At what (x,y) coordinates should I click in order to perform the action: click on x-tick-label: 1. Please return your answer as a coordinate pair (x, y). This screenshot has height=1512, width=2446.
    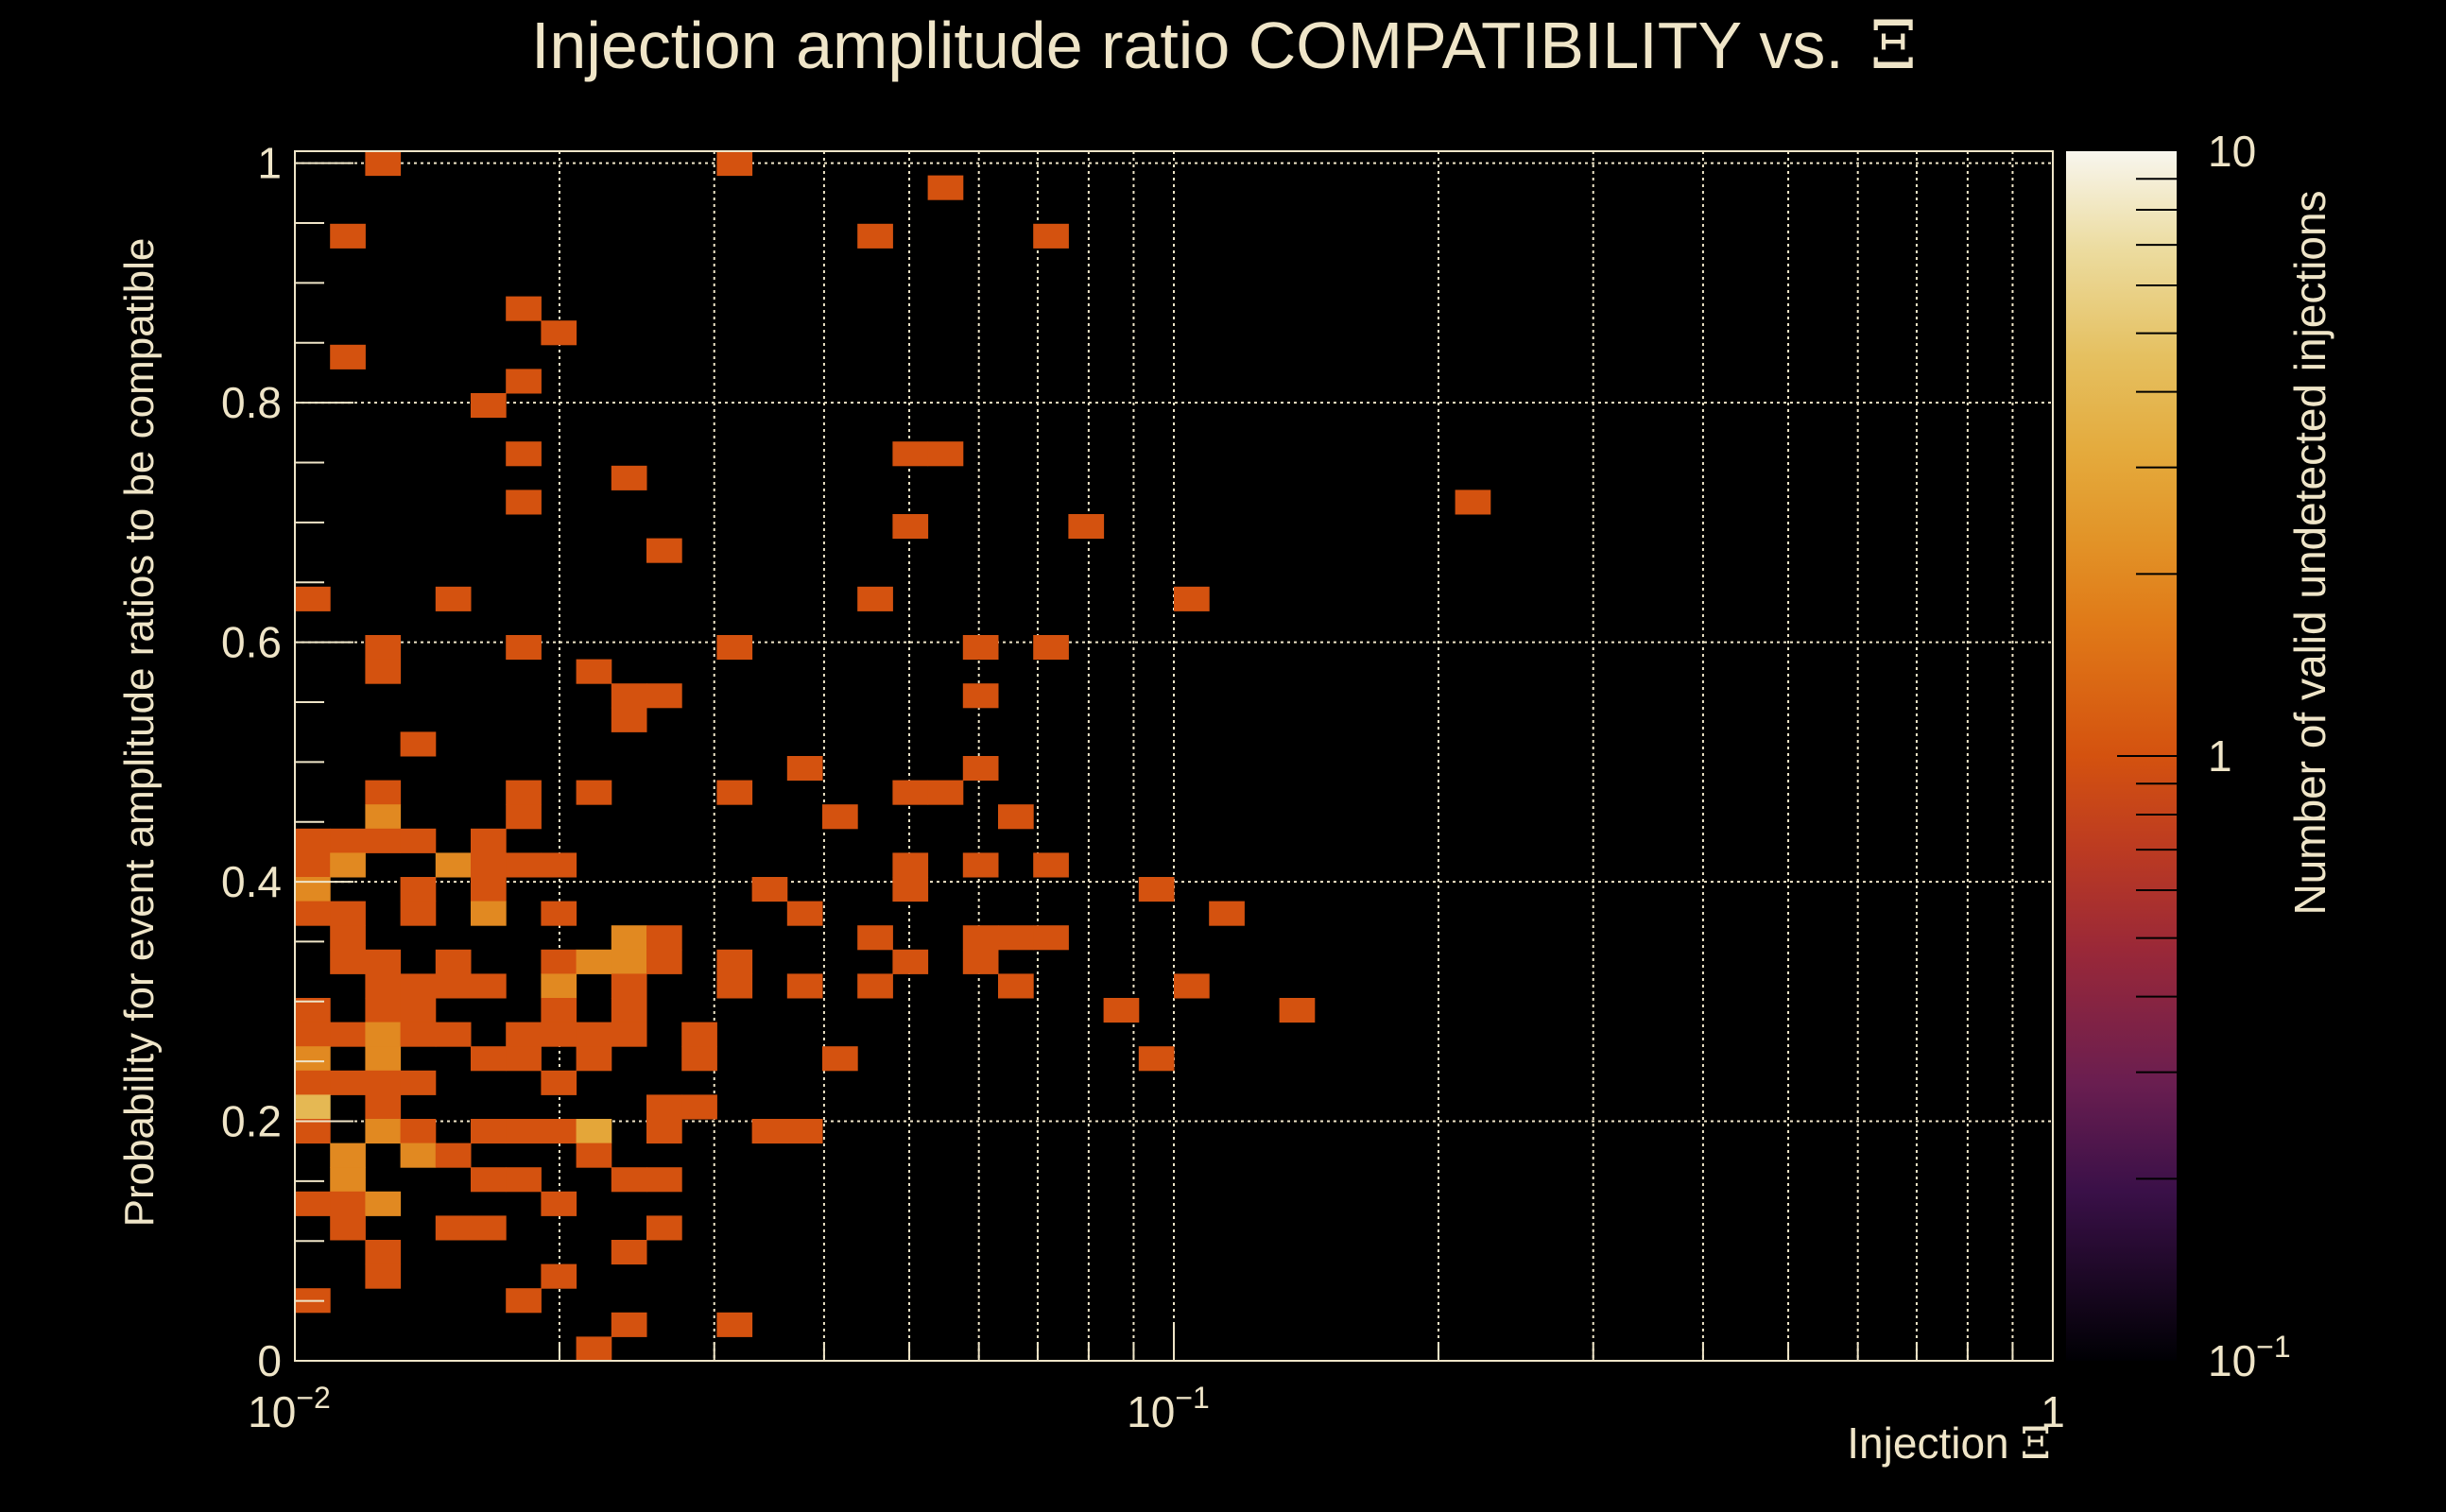
    Looking at the image, I should click on (2053, 1411).